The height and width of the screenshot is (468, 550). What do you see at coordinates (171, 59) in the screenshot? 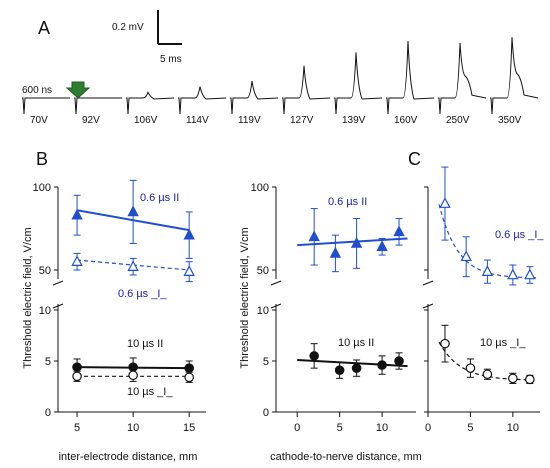
I see `scale-time-label: 5 ms` at bounding box center [171, 59].